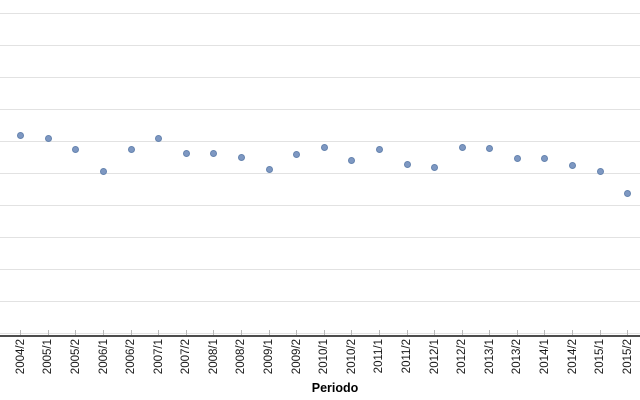 The height and width of the screenshot is (400, 640). What do you see at coordinates (296, 357) in the screenshot?
I see `x-tick-label: 2009/2` at bounding box center [296, 357].